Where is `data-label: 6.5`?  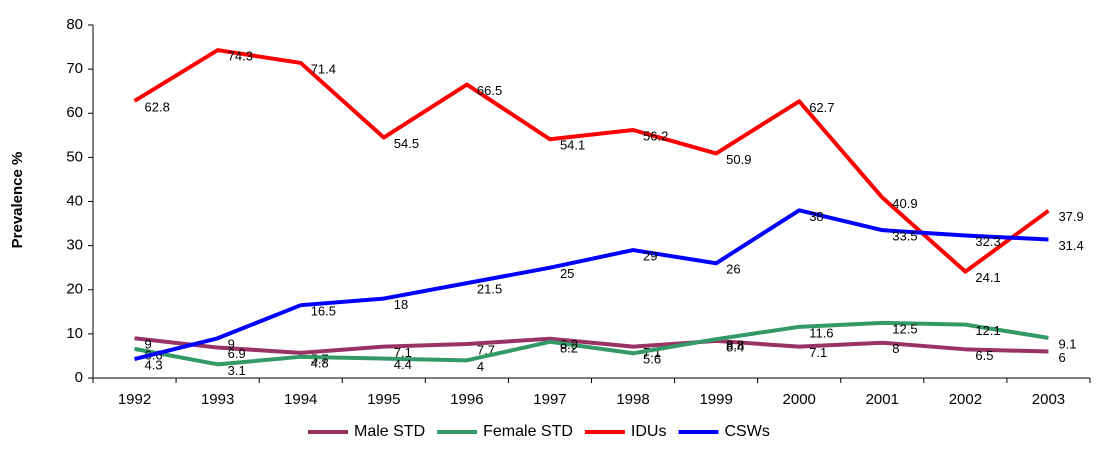
data-label: 6.5 is located at coordinates (984, 355).